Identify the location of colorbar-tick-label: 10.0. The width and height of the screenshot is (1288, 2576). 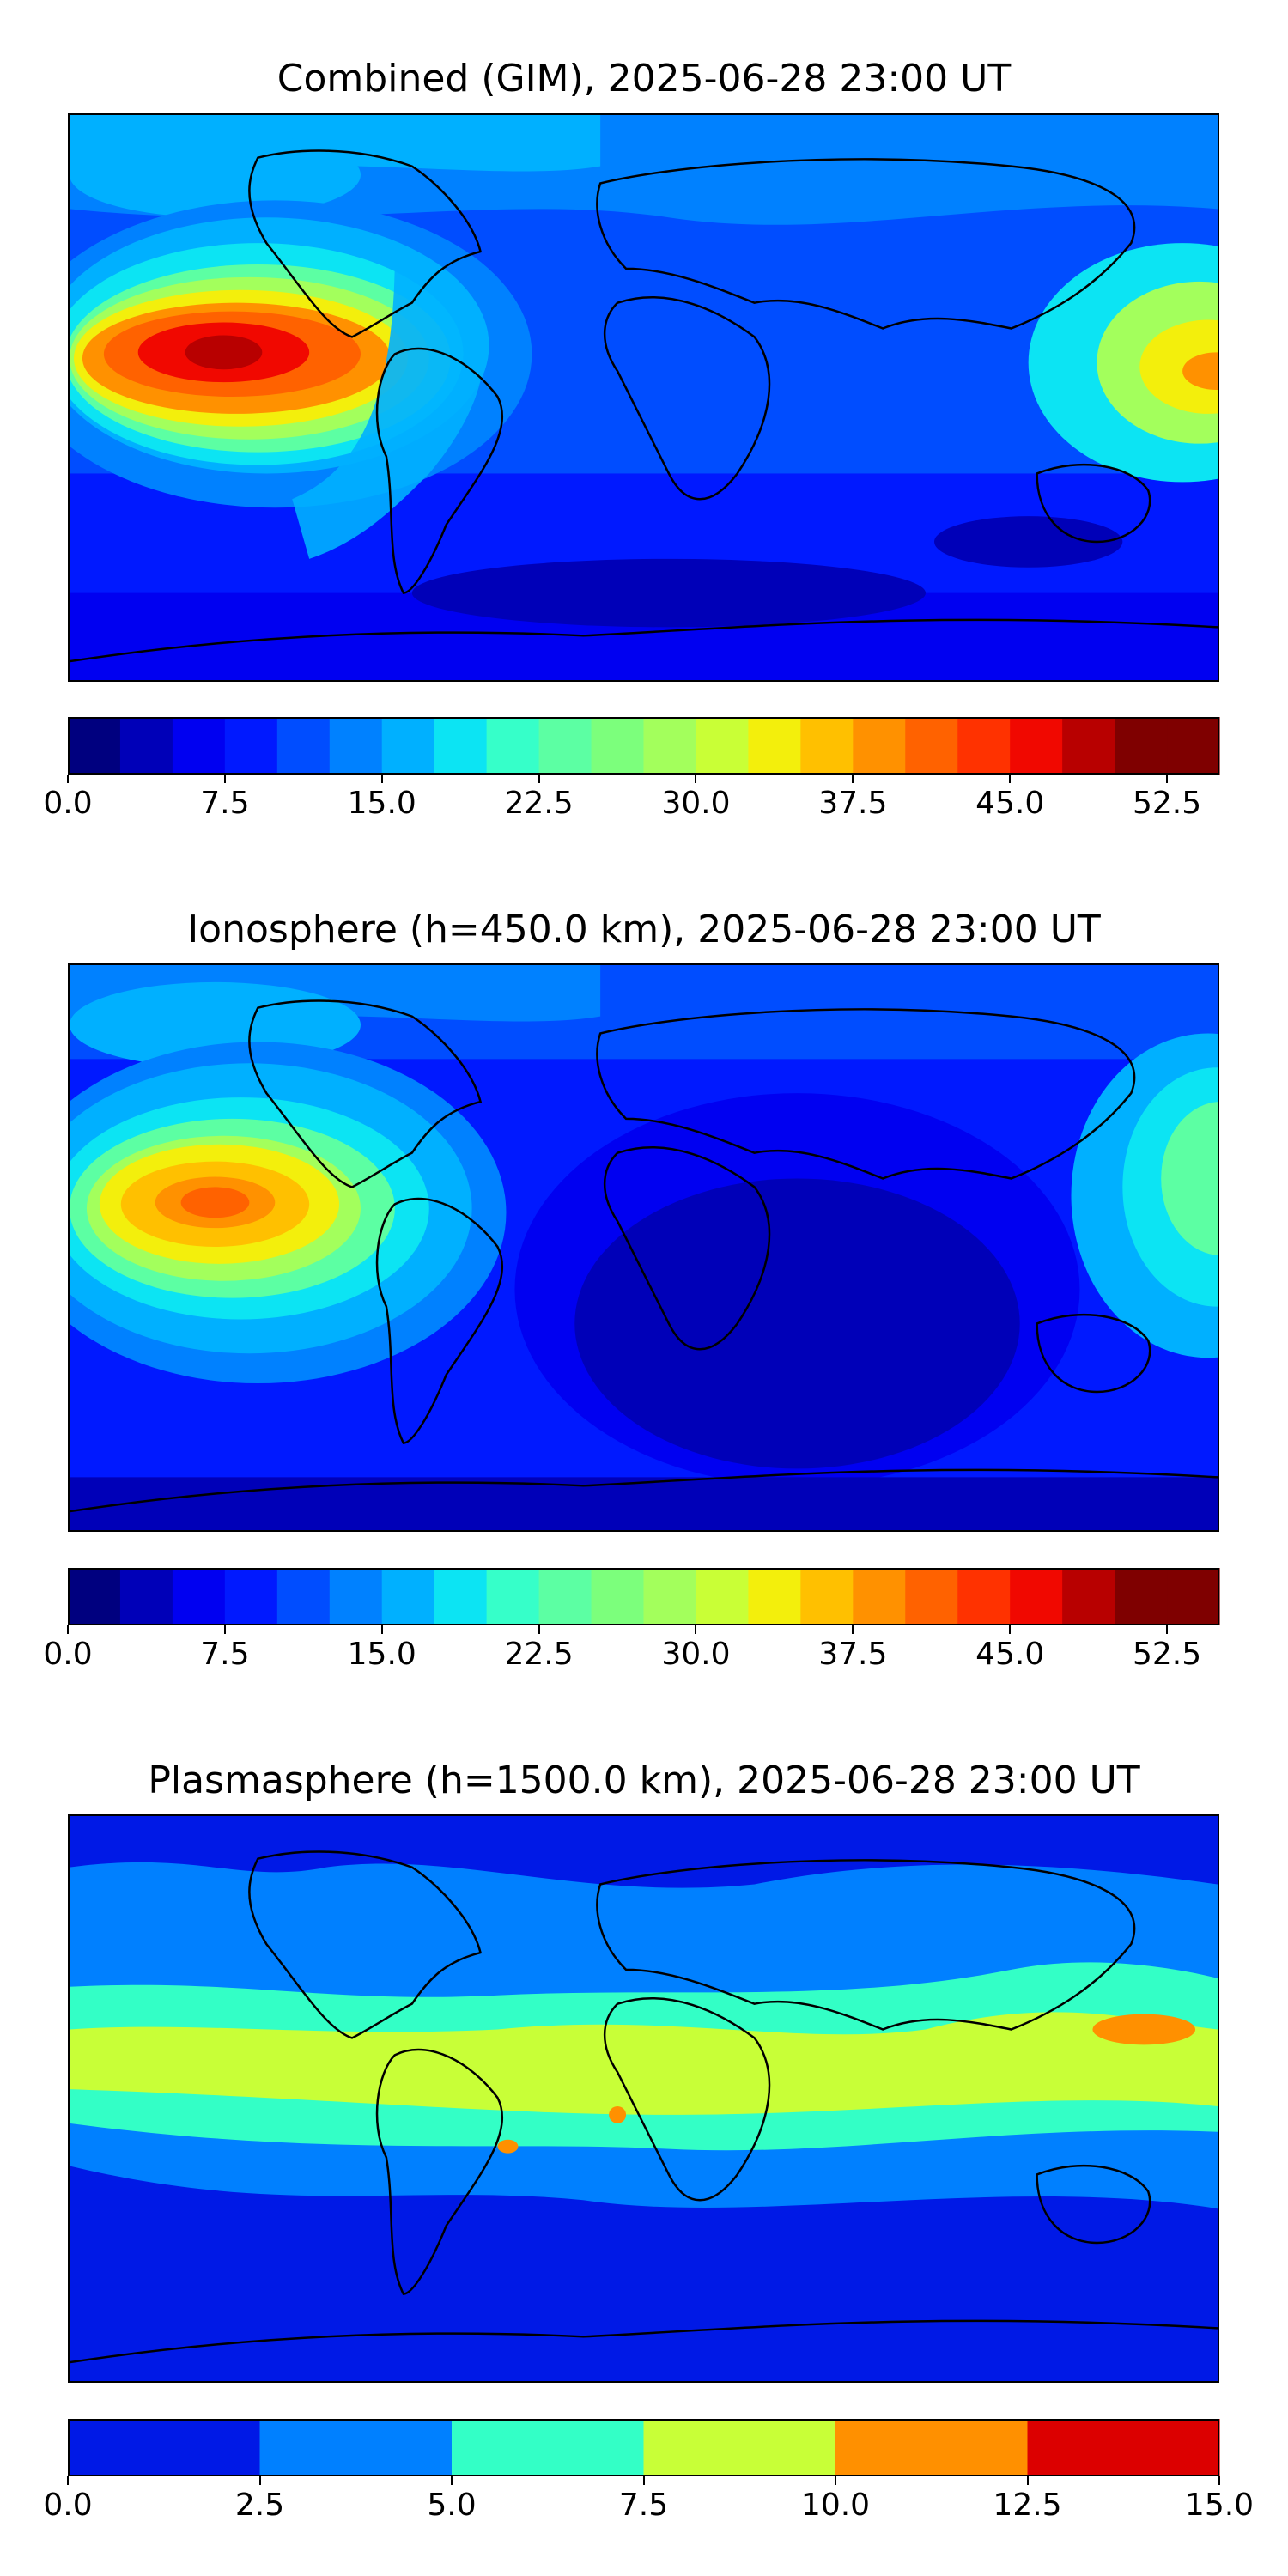
(835, 2506).